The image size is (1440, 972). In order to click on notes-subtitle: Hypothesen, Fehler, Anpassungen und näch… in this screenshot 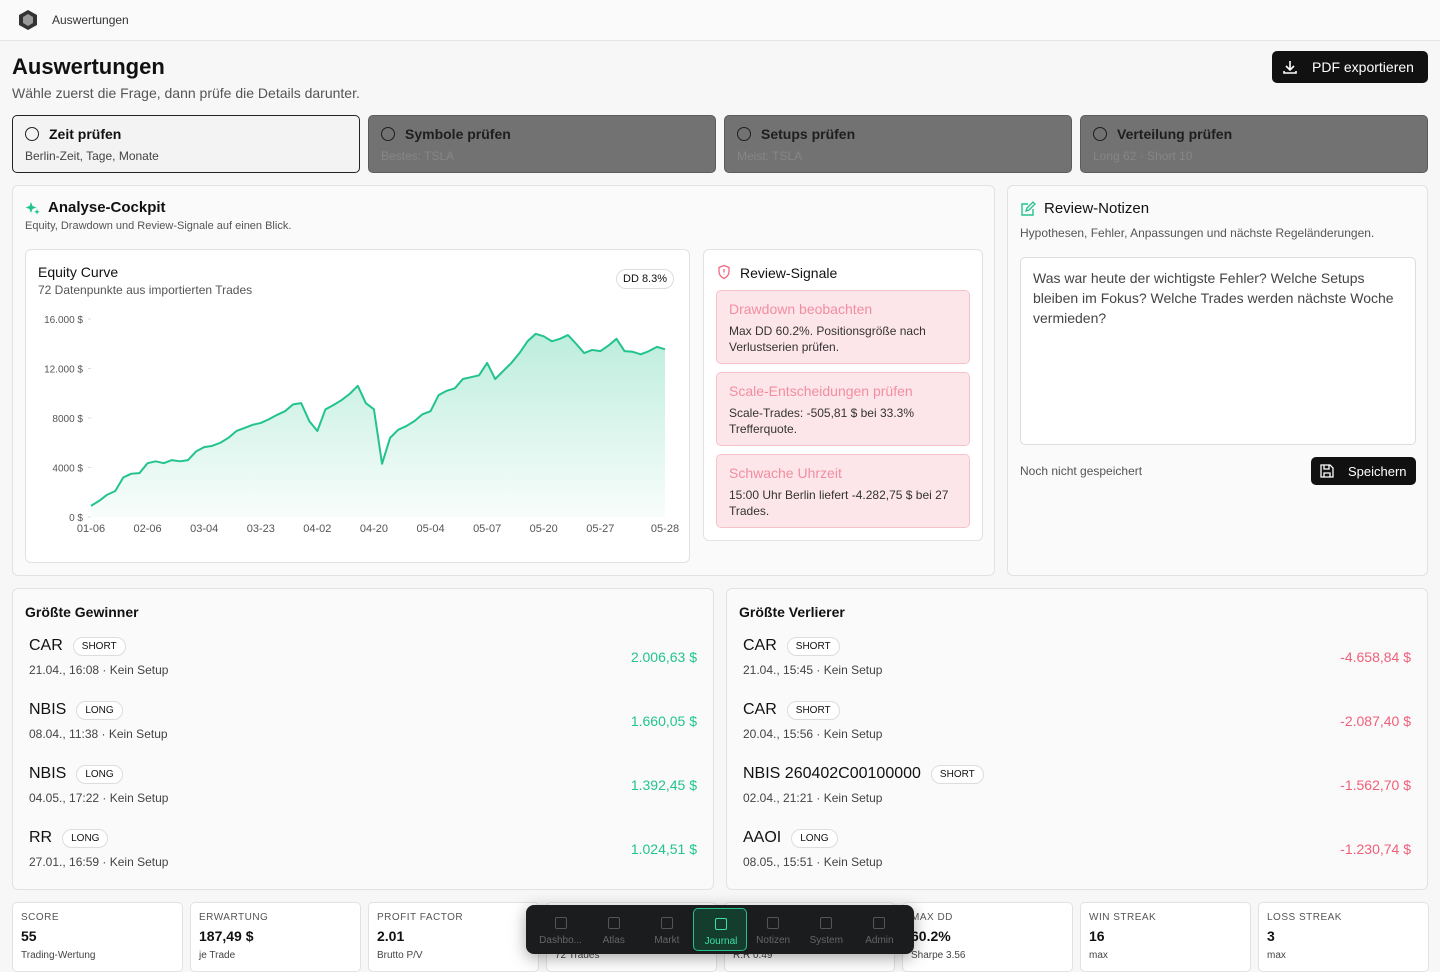, I will do `click(1197, 233)`.